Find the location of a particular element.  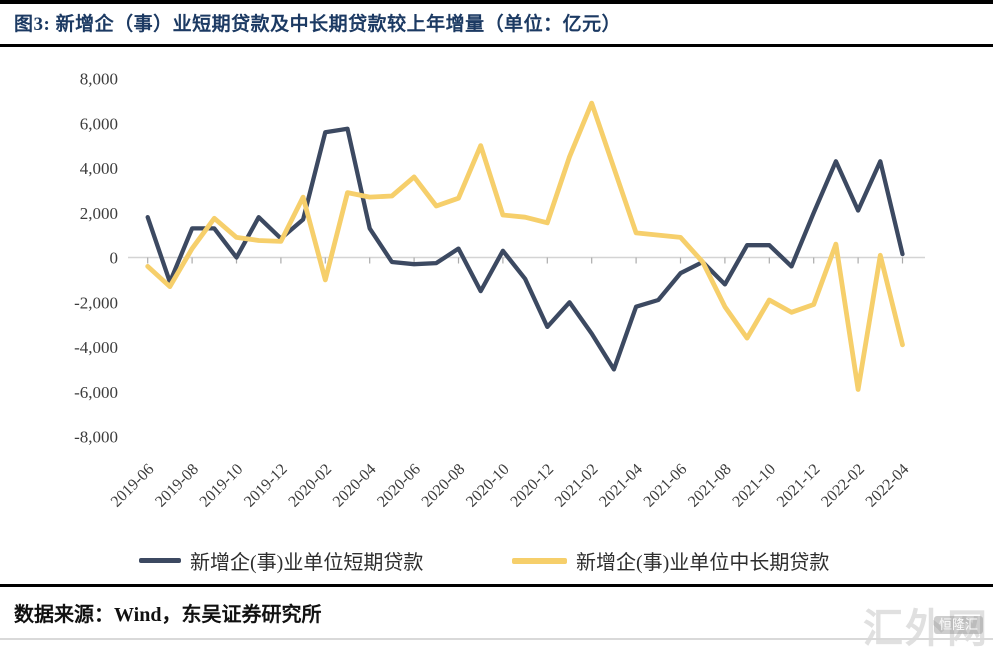

x-tick-label: 2020-08 is located at coordinates (444, 486).